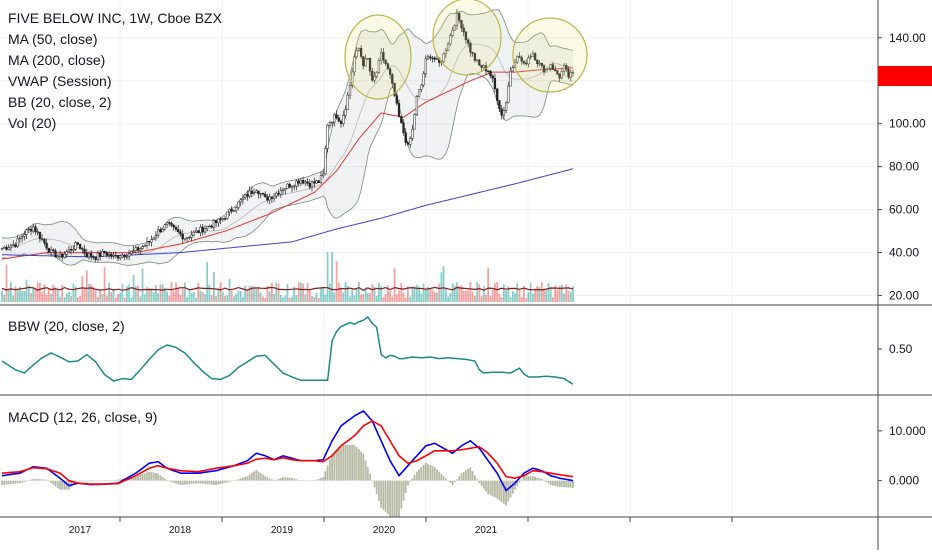 The image size is (932, 555). I want to click on signal-line, so click(287, 452).